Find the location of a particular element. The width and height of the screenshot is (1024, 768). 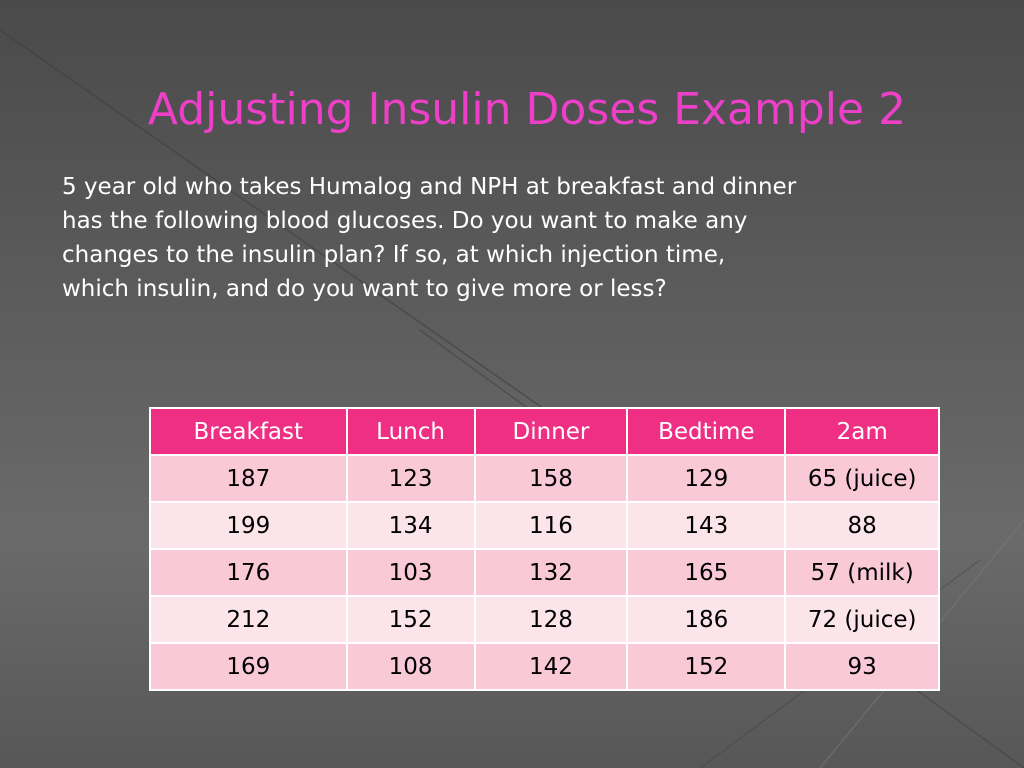

table-cell: 123 is located at coordinates (410, 478).